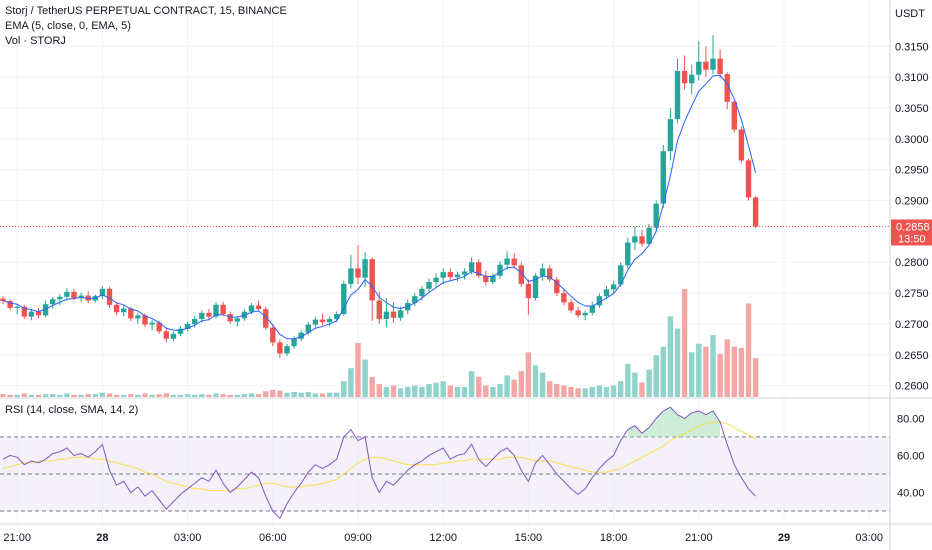  I want to click on rsi-fill-segment, so click(660, 423).